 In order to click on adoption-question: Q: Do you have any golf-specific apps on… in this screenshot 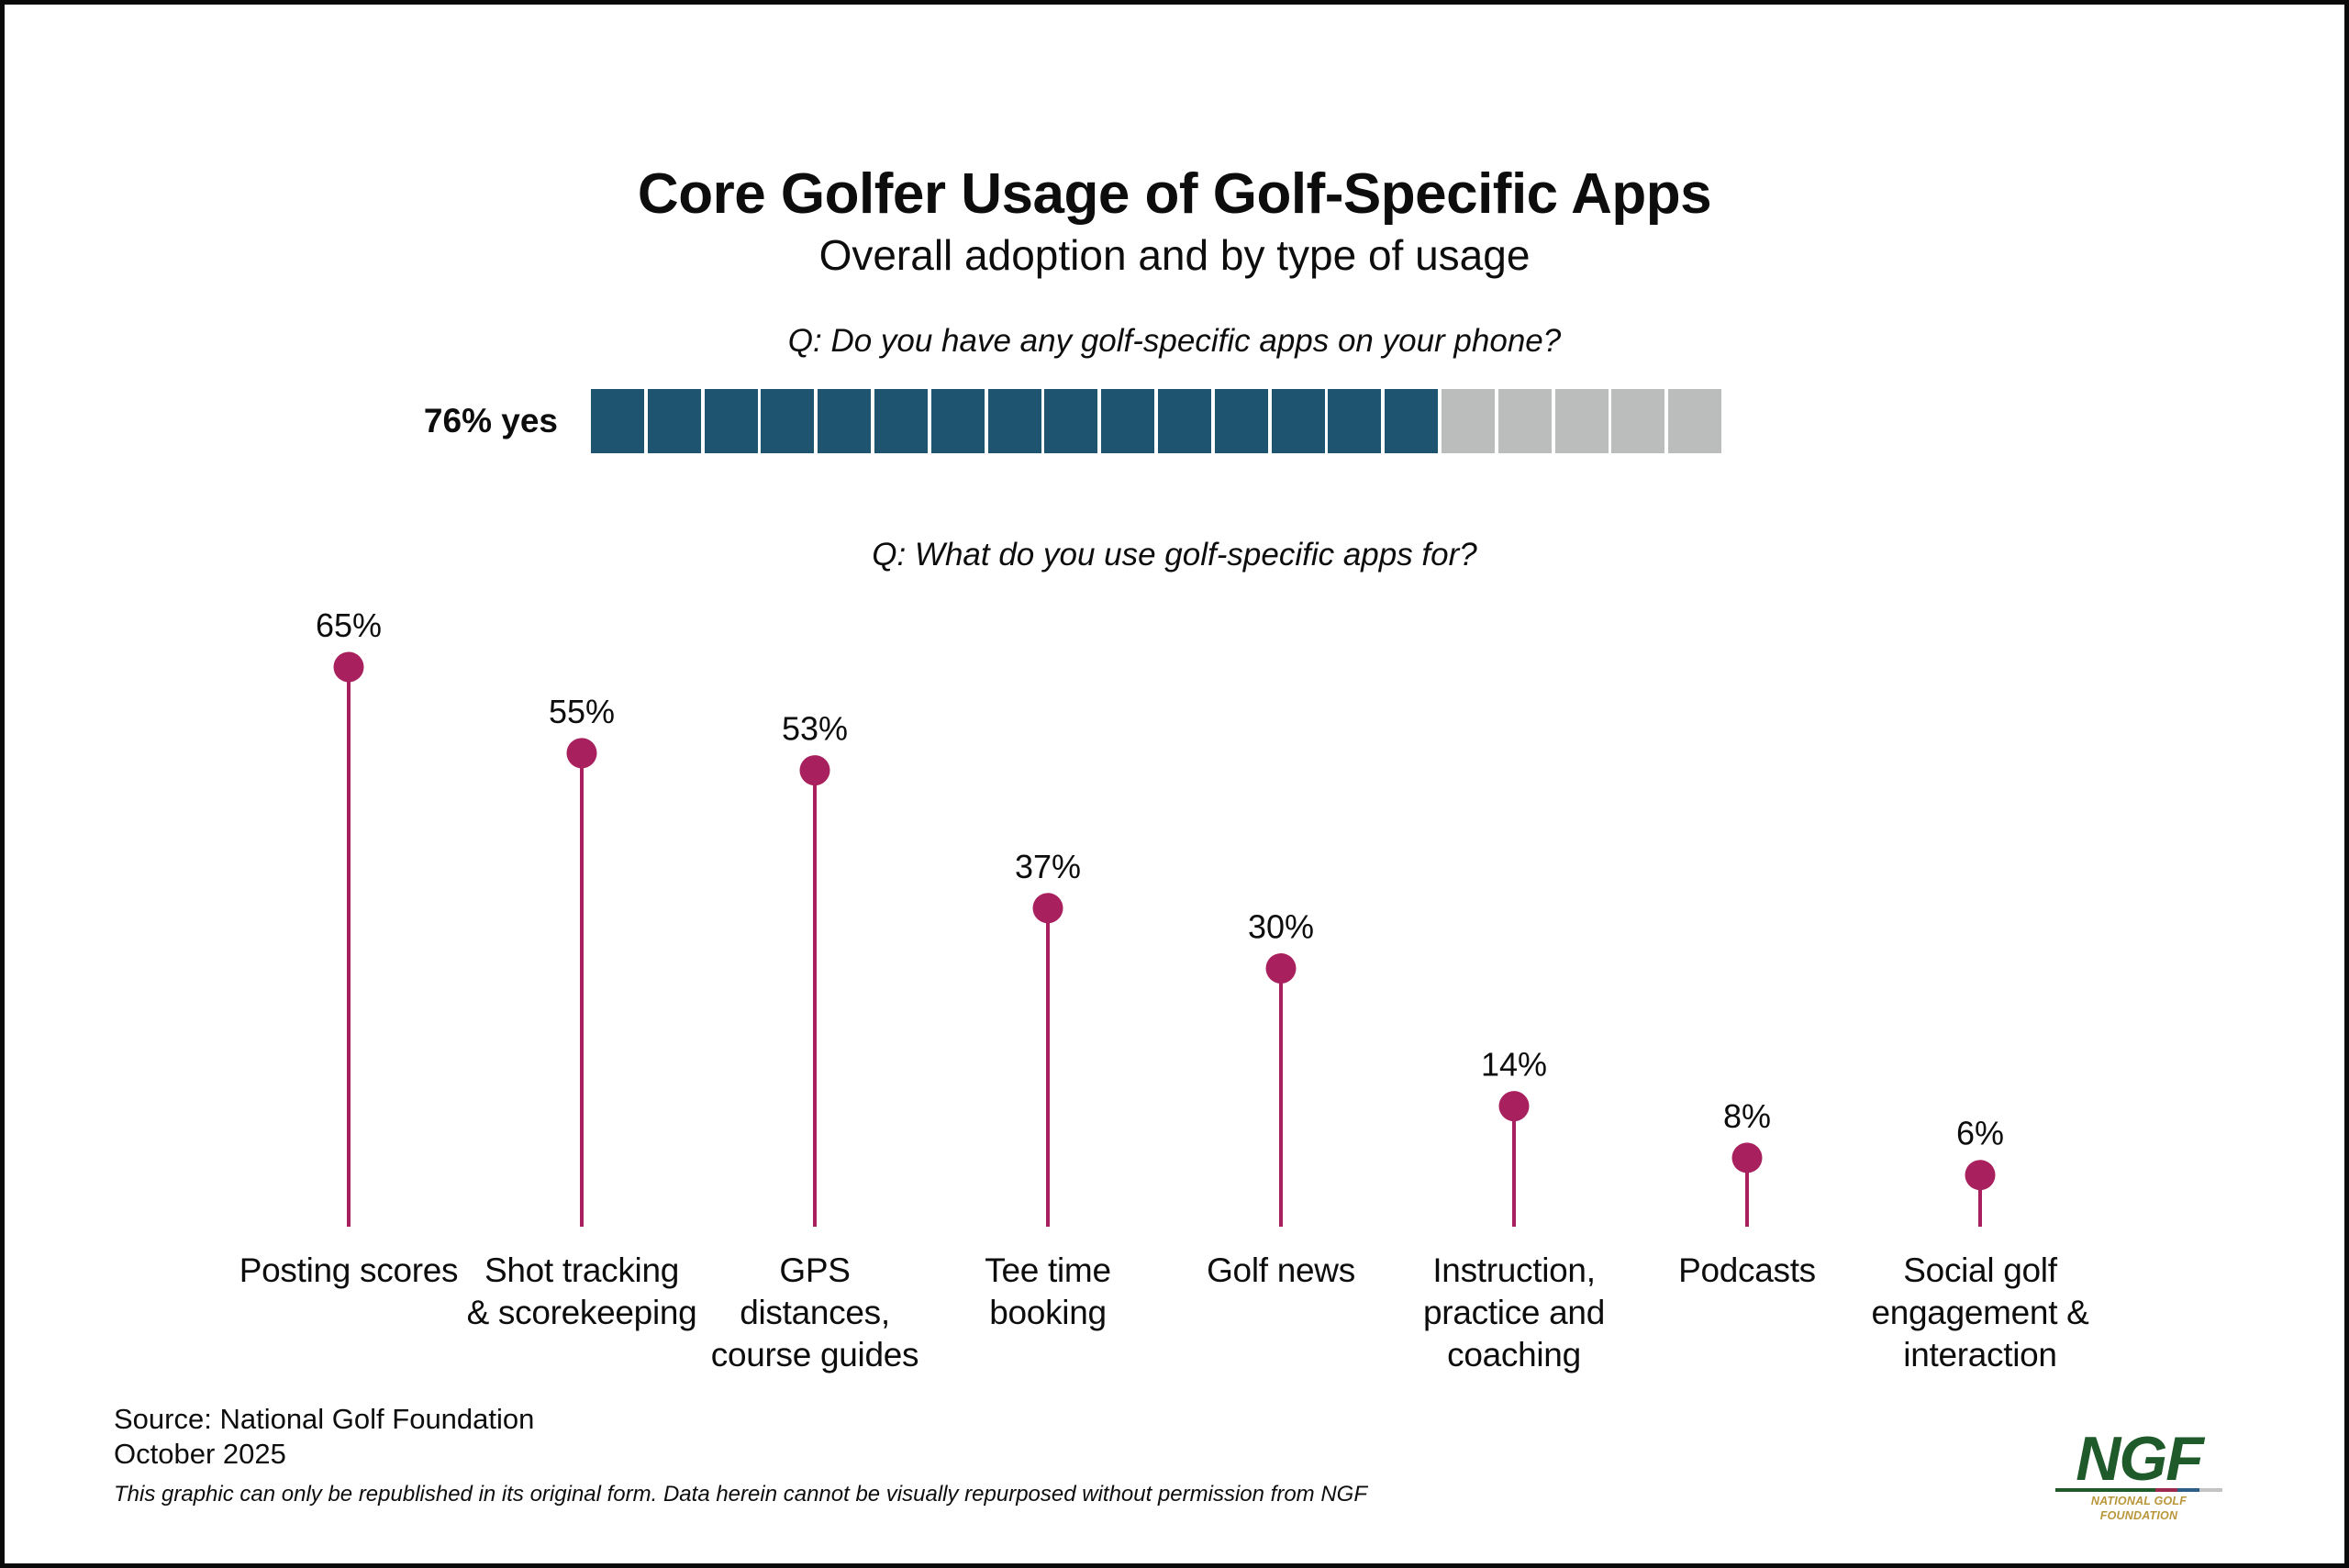, I will do `click(1174, 341)`.